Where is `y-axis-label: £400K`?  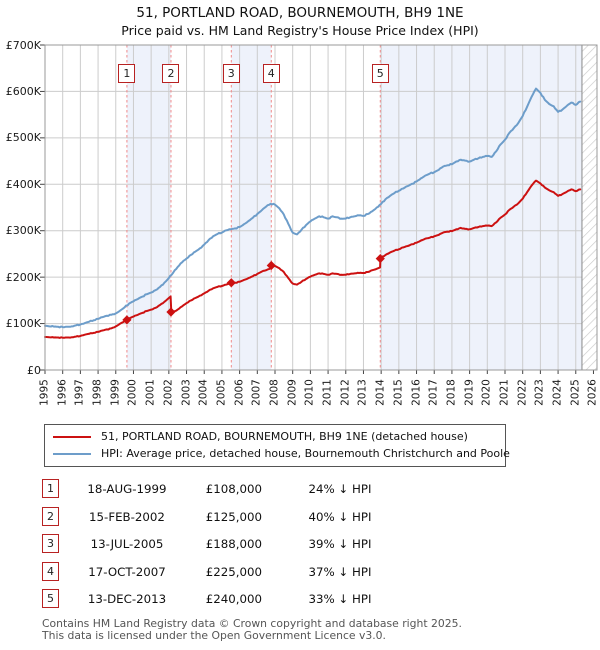
y-axis-label: £400K is located at coordinates (23, 184).